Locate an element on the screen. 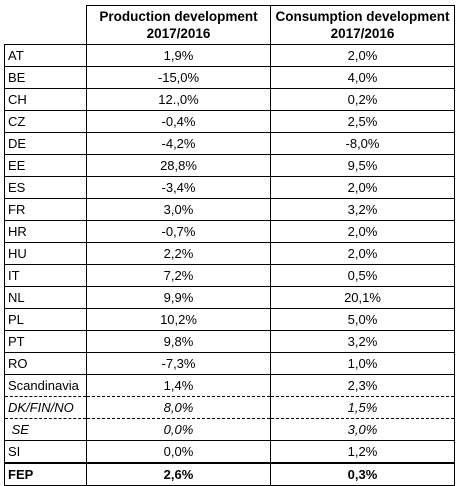 The image size is (460, 486). consumption-cell: 1,0% is located at coordinates (362, 363).